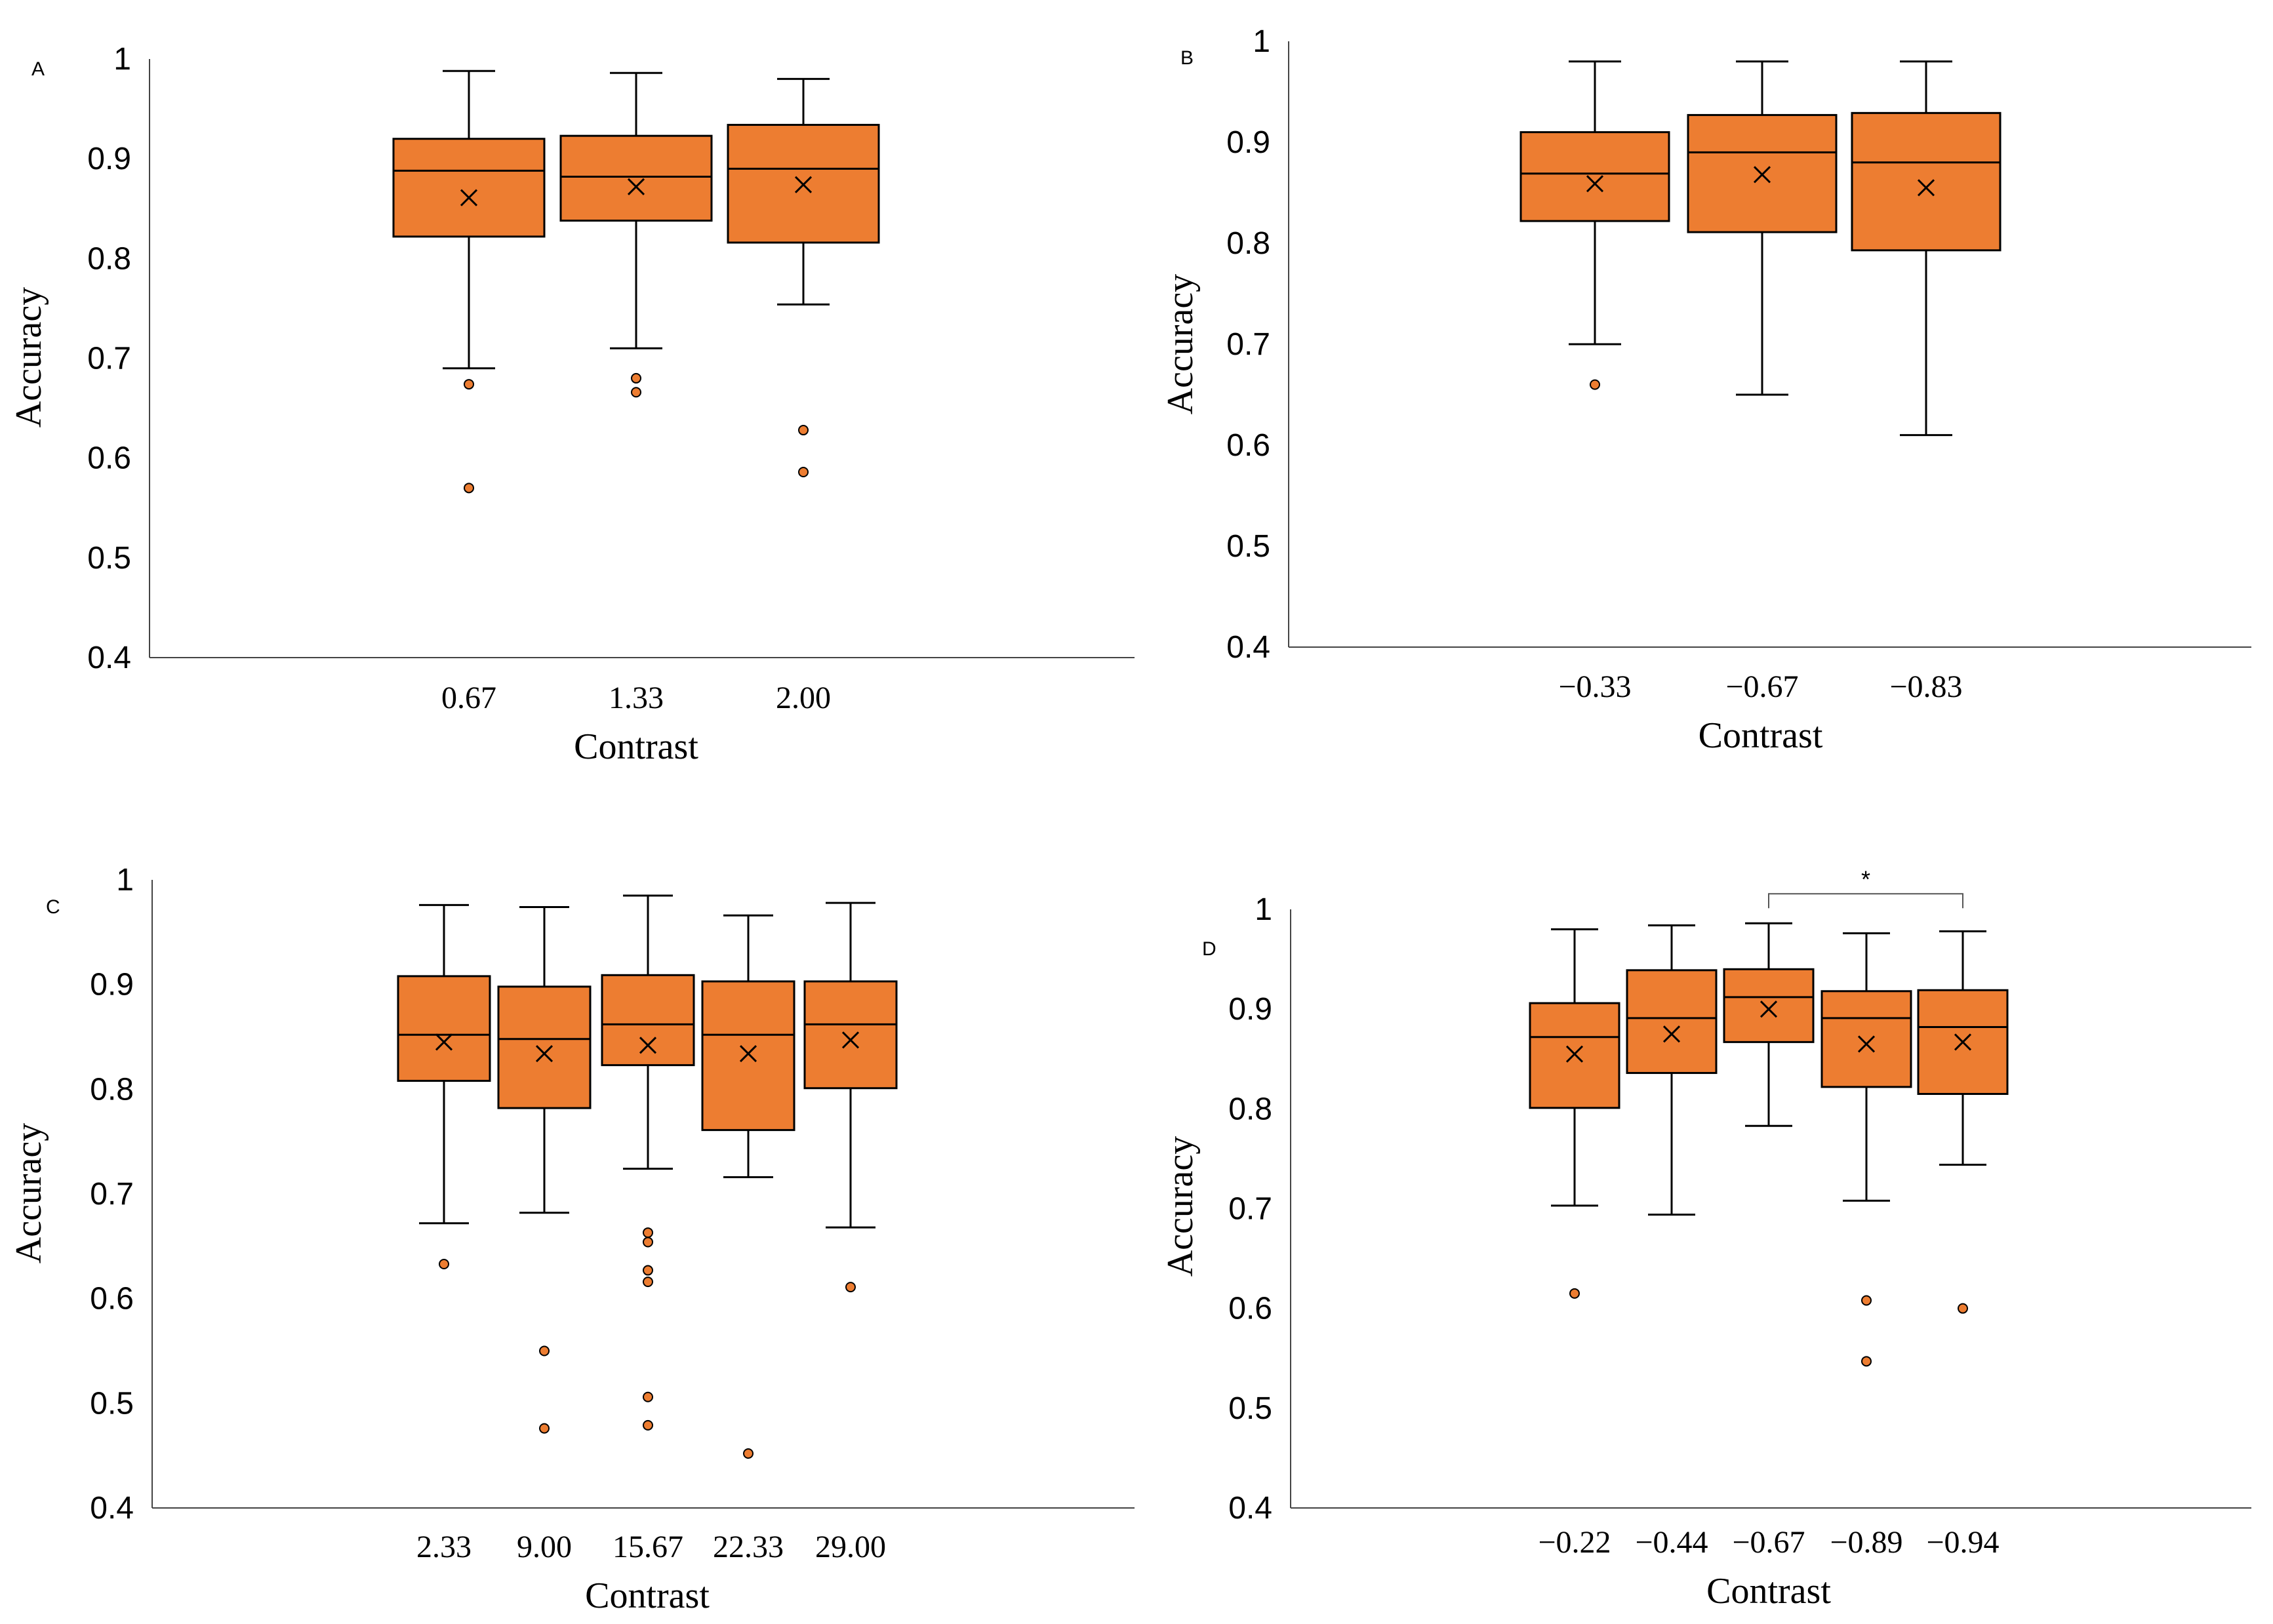 This screenshot has height=1624, width=2273. I want to click on x-tick-label: −0.33, so click(1594, 687).